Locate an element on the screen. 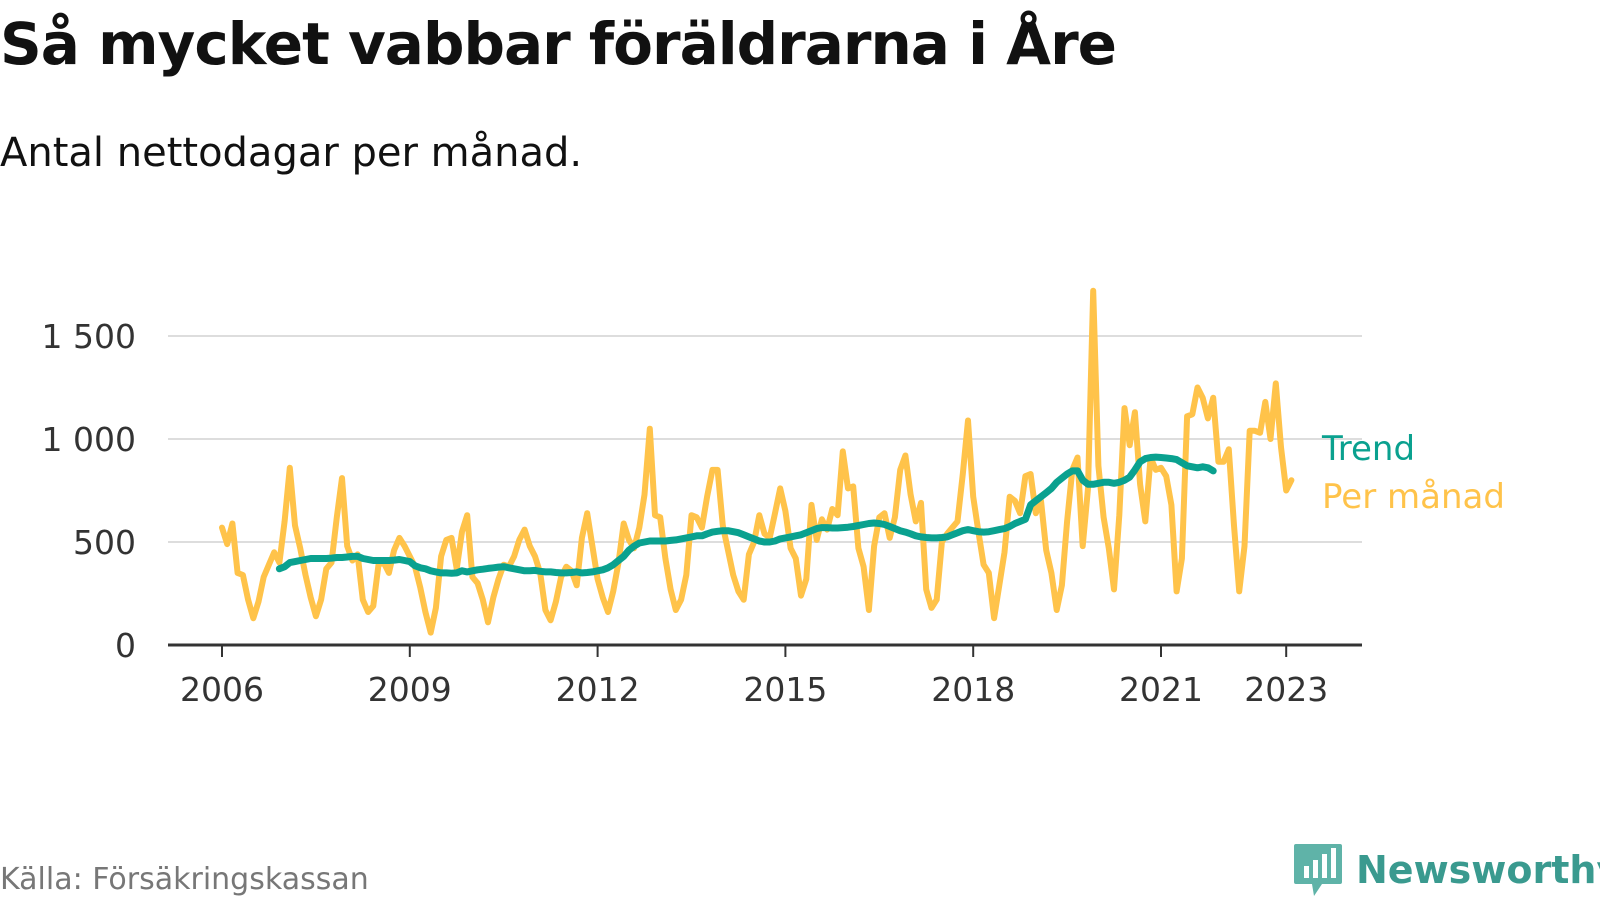 This screenshot has width=1600, height=900. legend-per-manad-label: Per månad is located at coordinates (1413, 497).